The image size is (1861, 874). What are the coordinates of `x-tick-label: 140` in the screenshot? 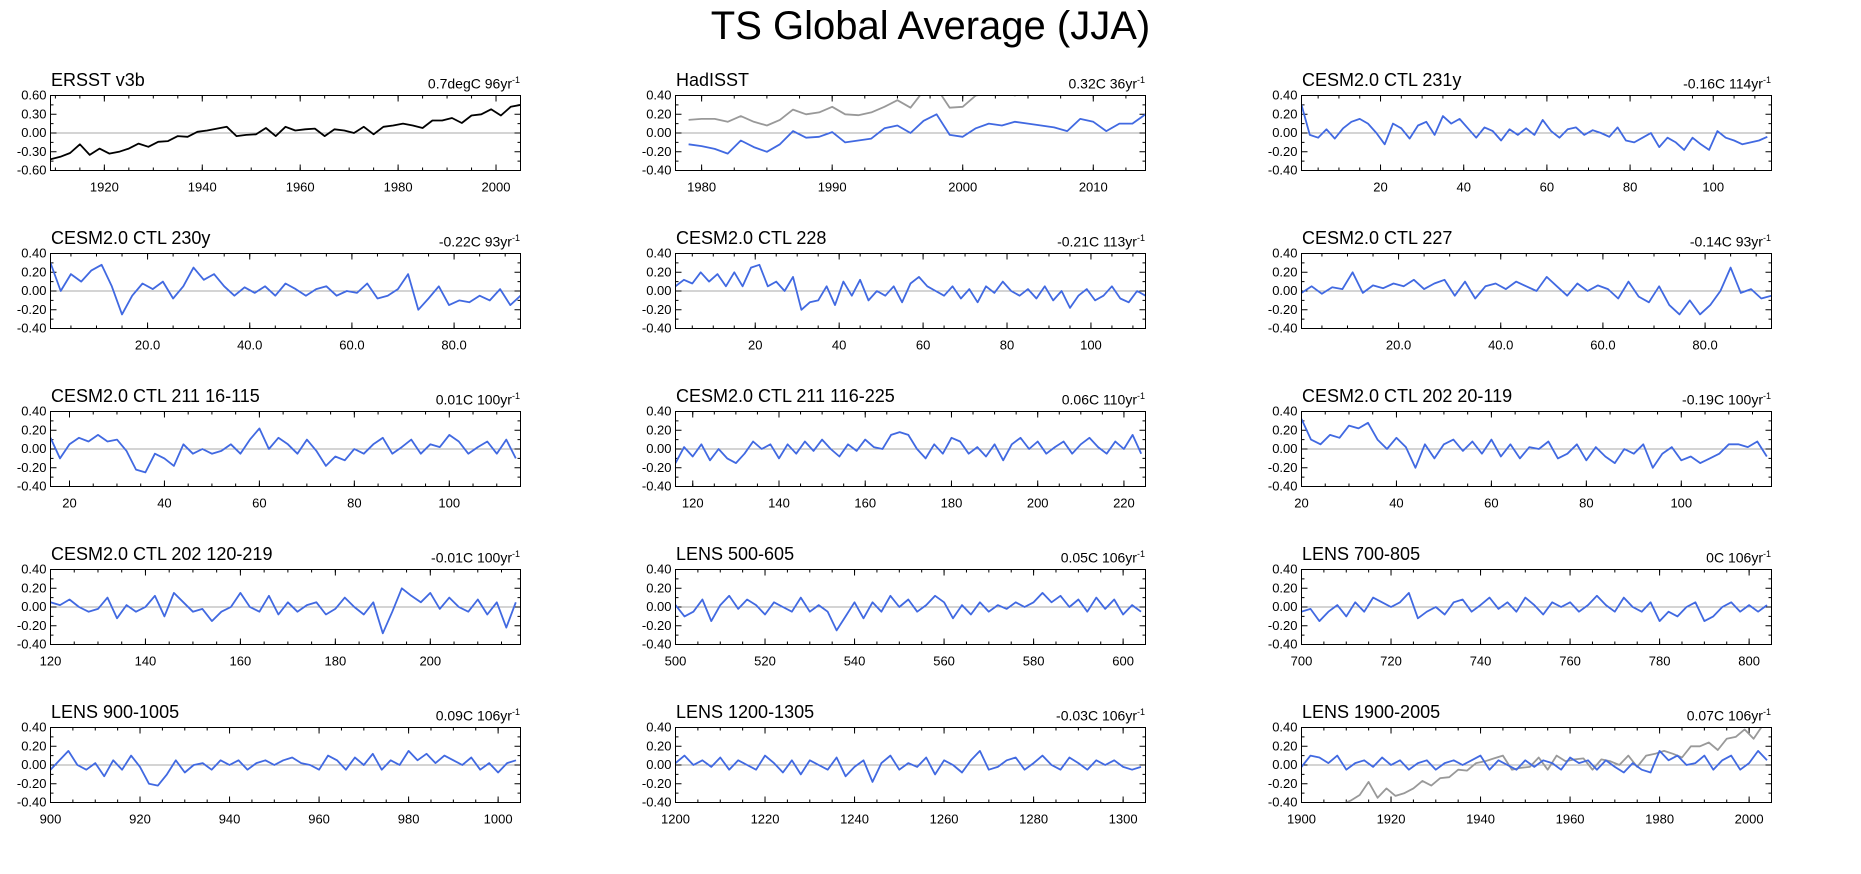 It's located at (779, 503).